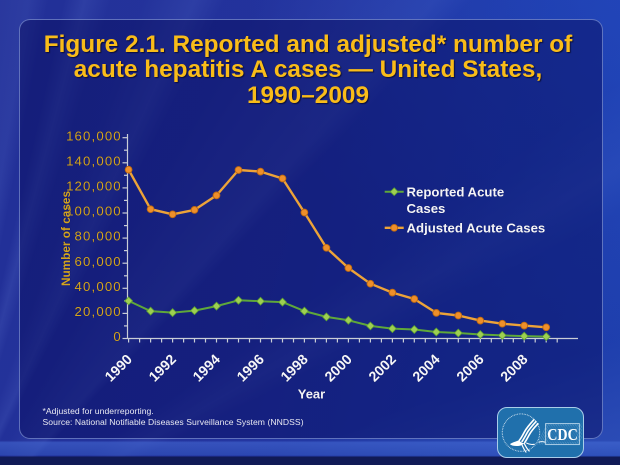 This screenshot has width=620, height=465. Describe the element at coordinates (66, 239) in the screenshot. I see `svg-text: Number of cases` at that location.